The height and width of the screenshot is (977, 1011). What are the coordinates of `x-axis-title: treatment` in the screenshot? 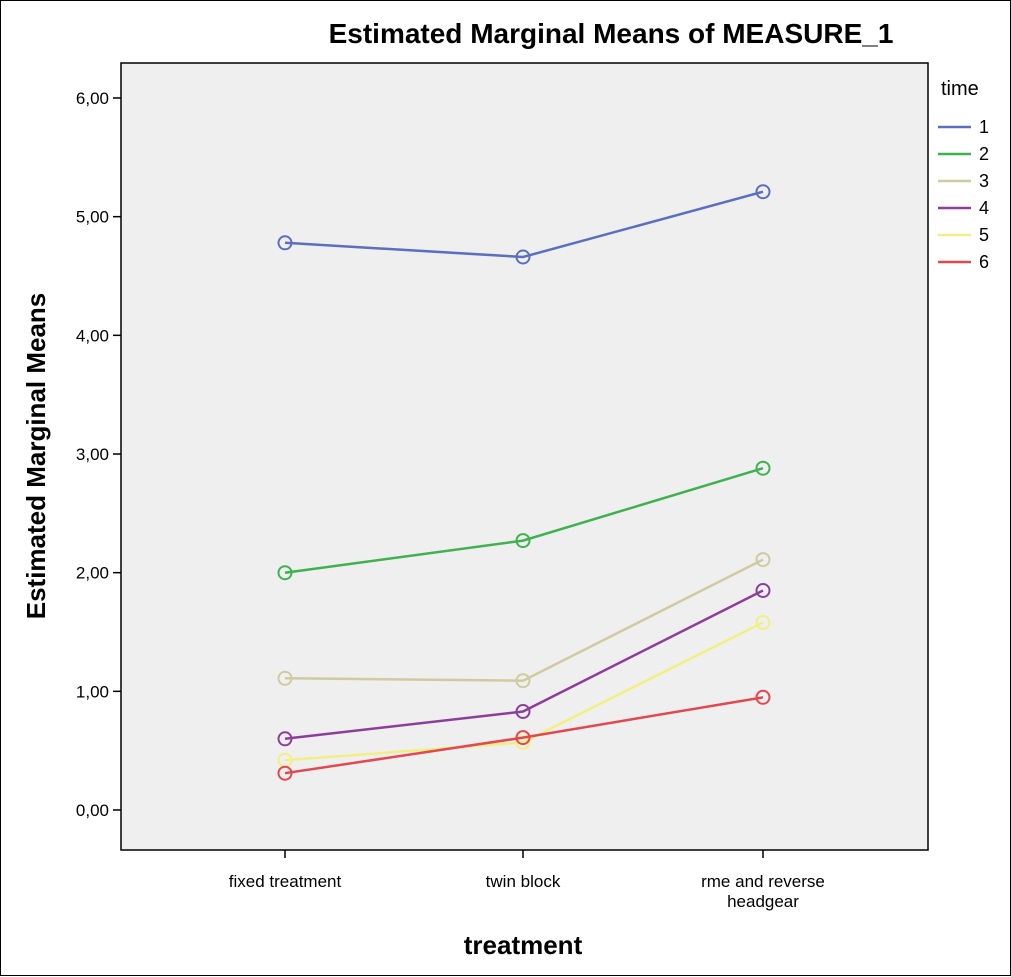 It's located at (523, 945).